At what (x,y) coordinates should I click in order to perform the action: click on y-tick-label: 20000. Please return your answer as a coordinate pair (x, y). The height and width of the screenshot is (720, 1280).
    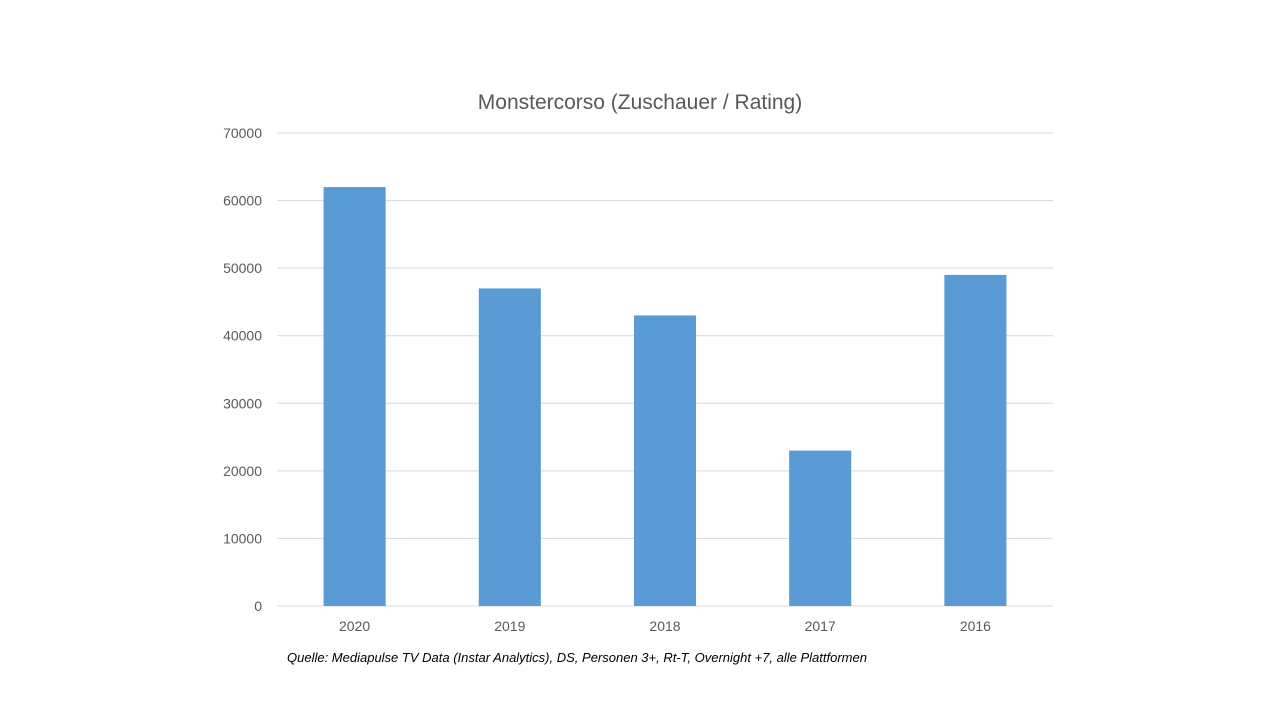
    Looking at the image, I should click on (242, 471).